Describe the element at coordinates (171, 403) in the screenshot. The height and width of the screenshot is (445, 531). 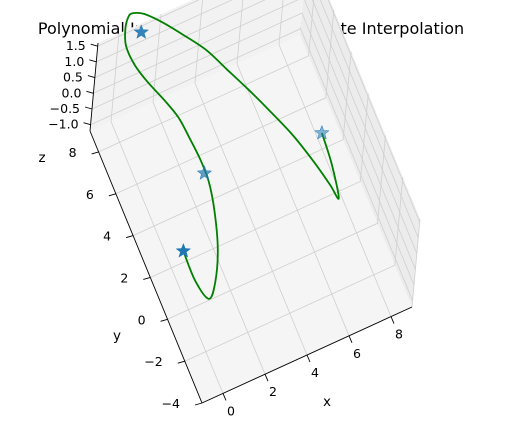
I see `y-tick-label: −4` at that location.